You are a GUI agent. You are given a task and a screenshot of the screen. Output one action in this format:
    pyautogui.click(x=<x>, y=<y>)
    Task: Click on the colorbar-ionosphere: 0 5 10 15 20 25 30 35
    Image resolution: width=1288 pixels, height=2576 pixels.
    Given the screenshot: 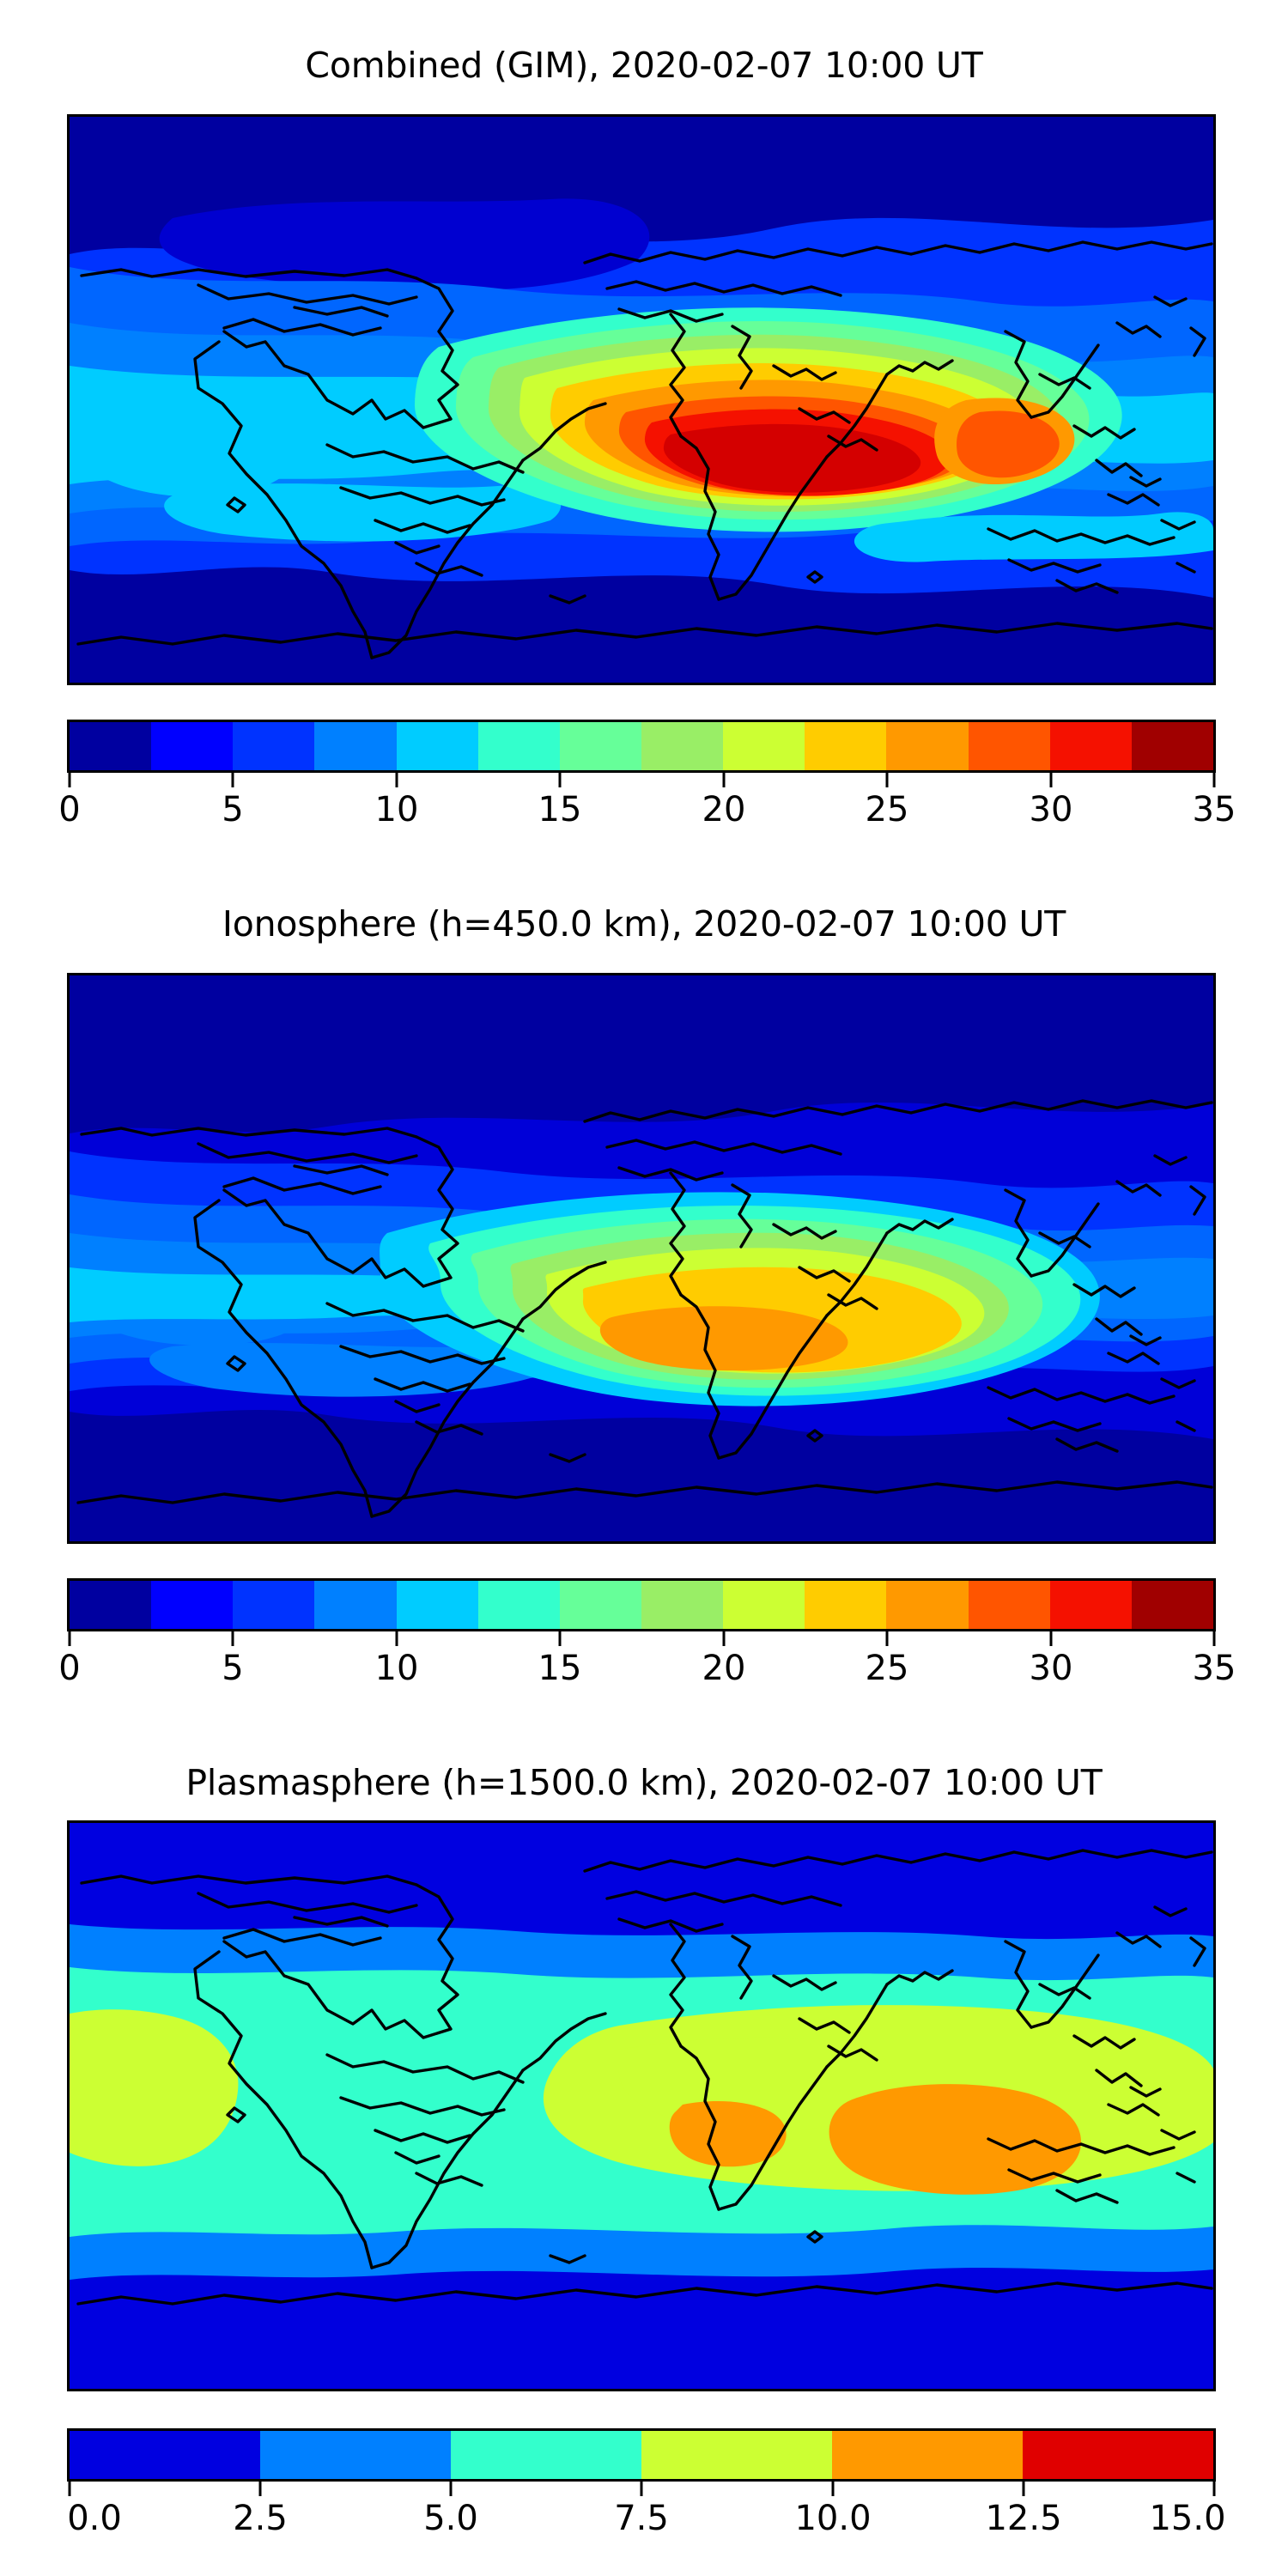 What is the action you would take?
    pyautogui.click(x=647, y=1634)
    